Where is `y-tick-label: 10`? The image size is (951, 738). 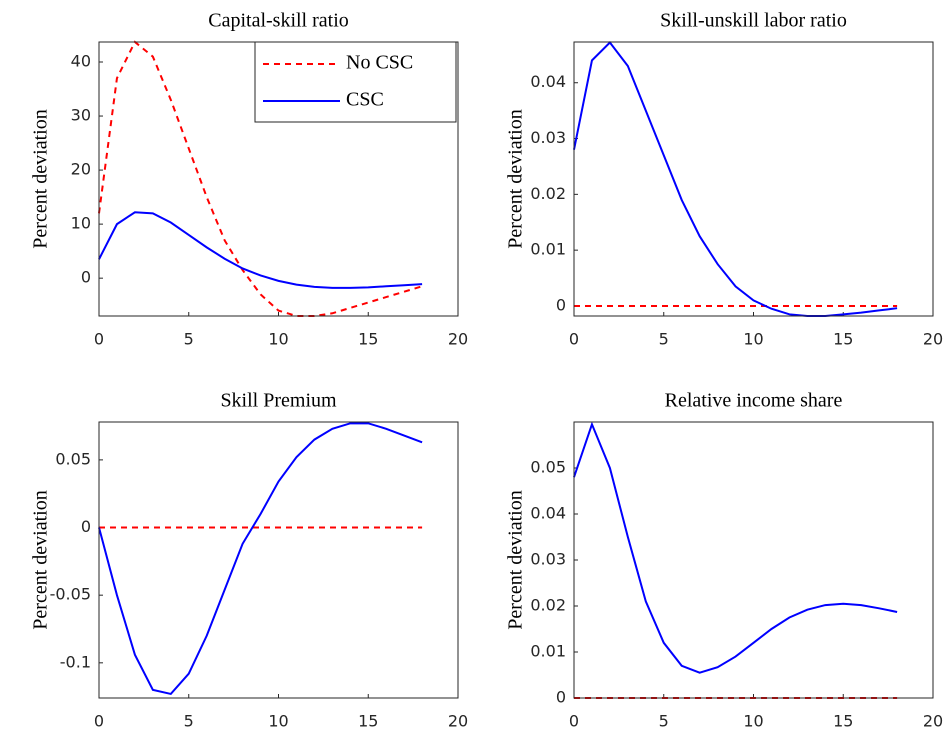
y-tick-label: 10 is located at coordinates (81, 223).